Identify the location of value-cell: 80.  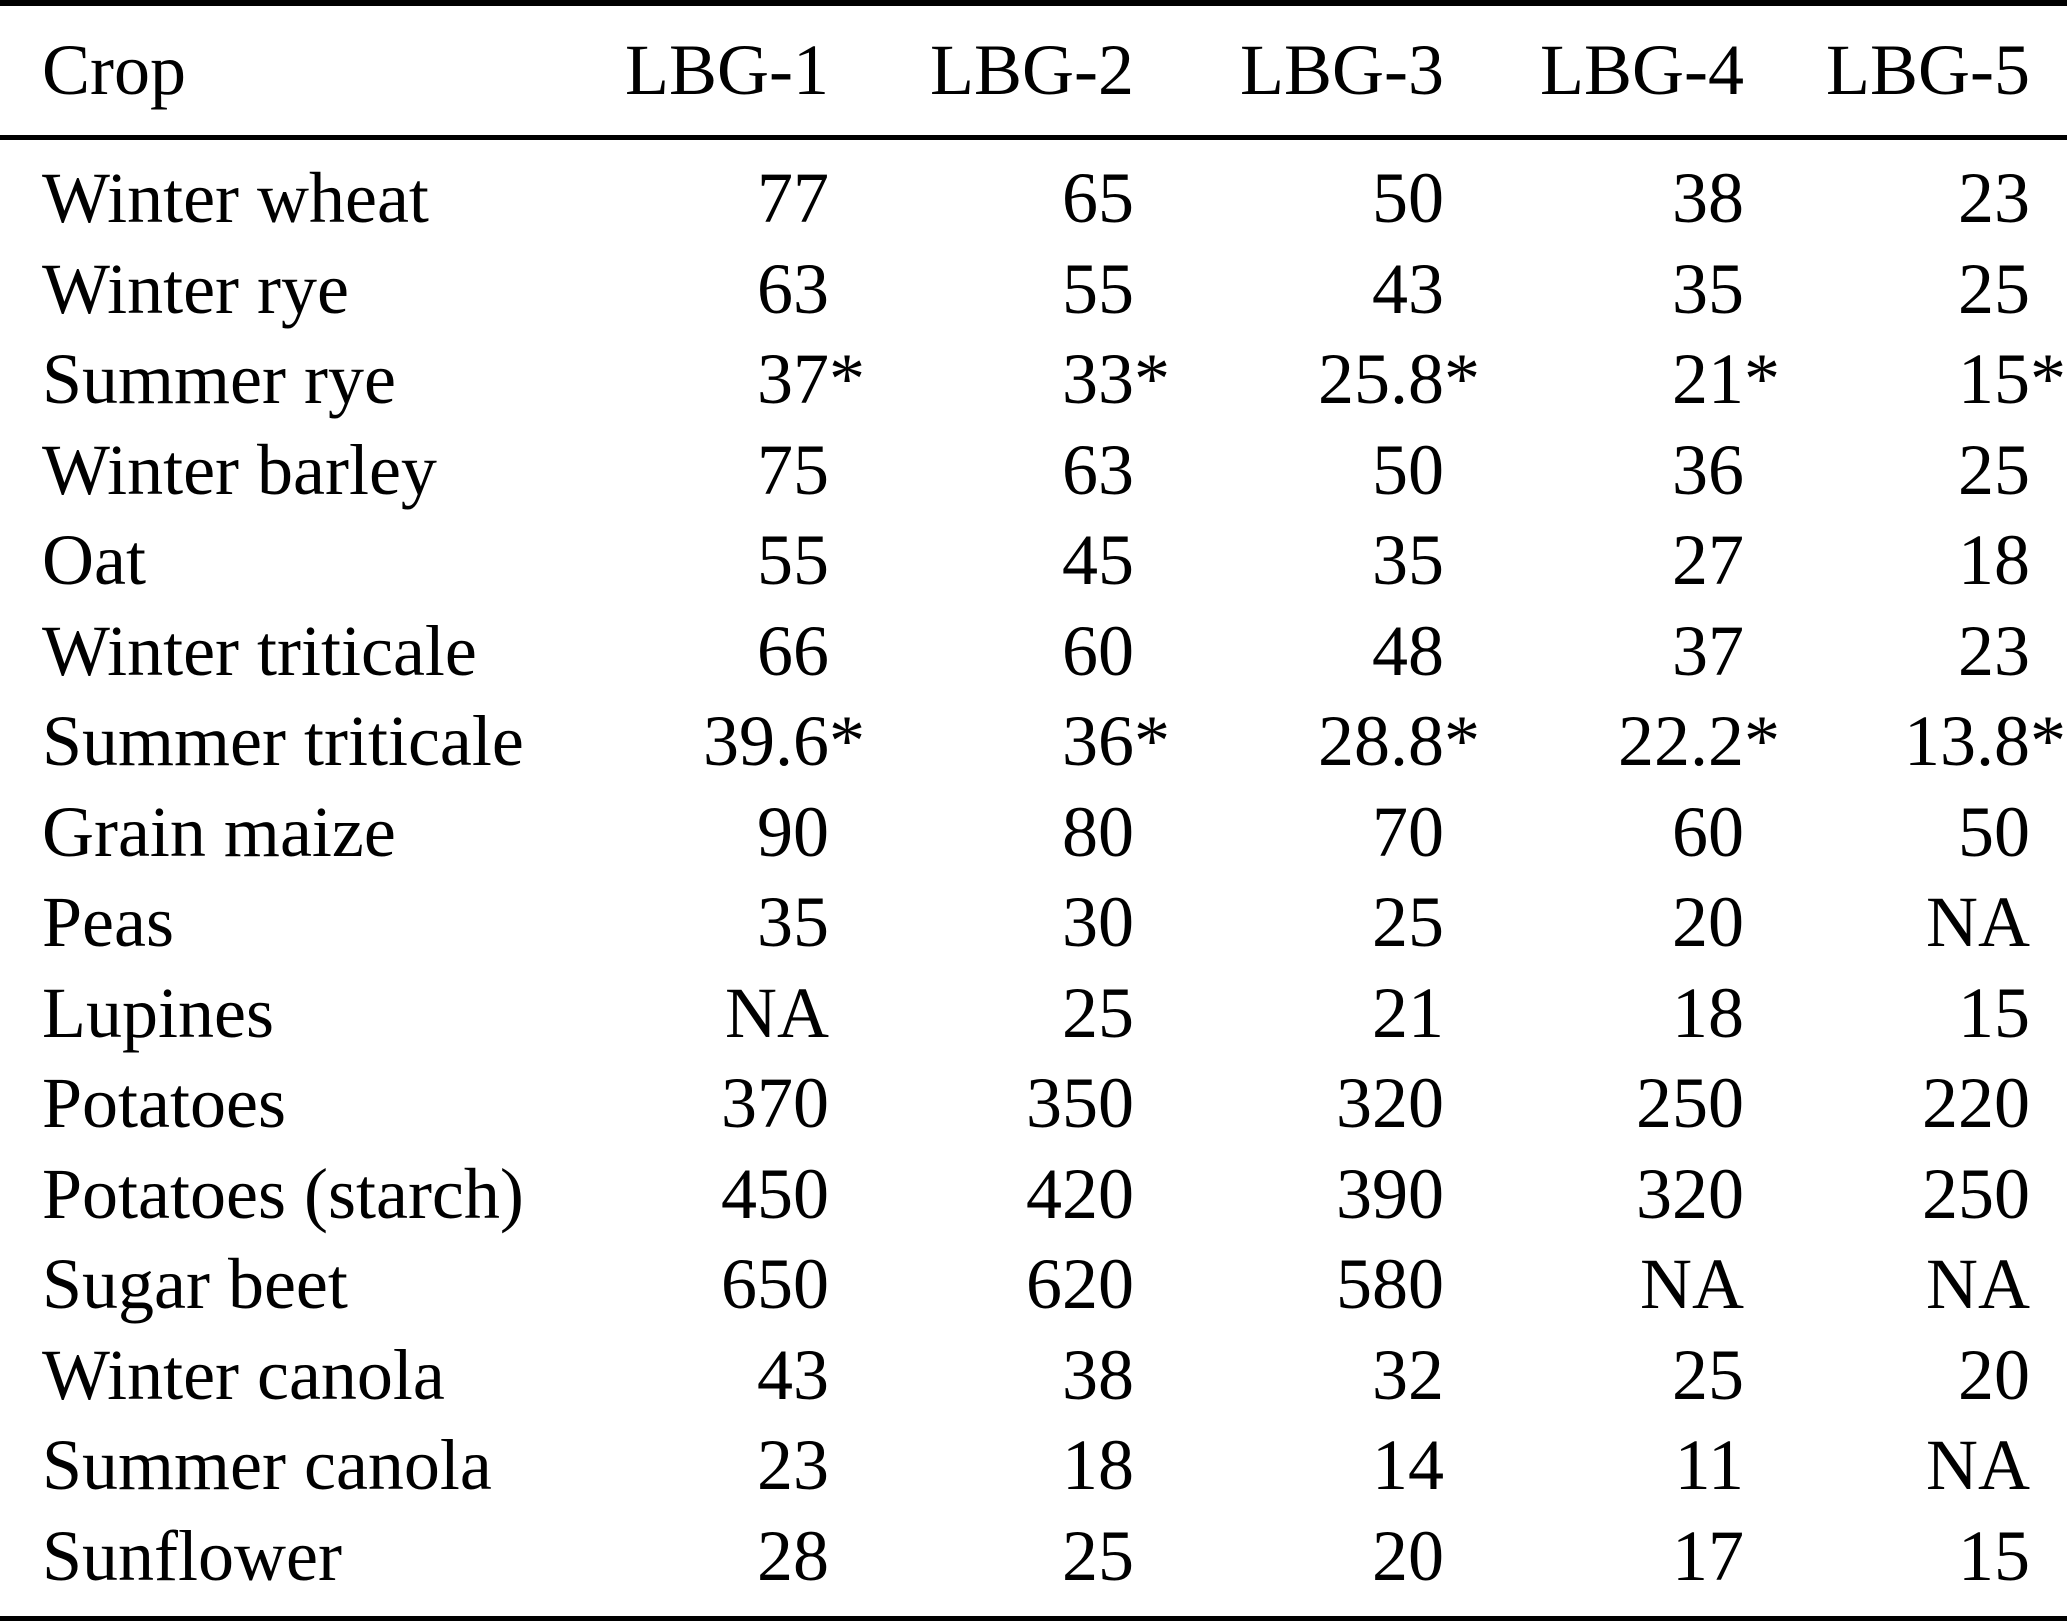
(1098, 831).